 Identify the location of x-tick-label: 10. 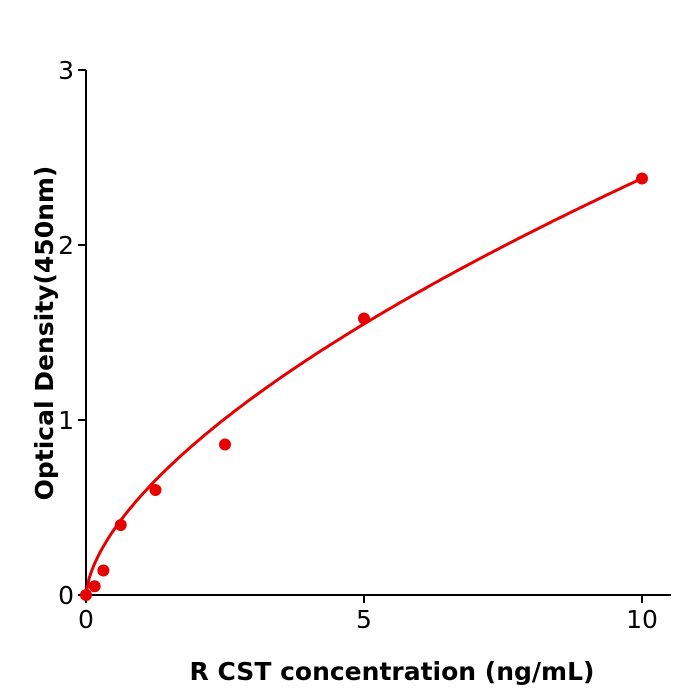
(642, 619).